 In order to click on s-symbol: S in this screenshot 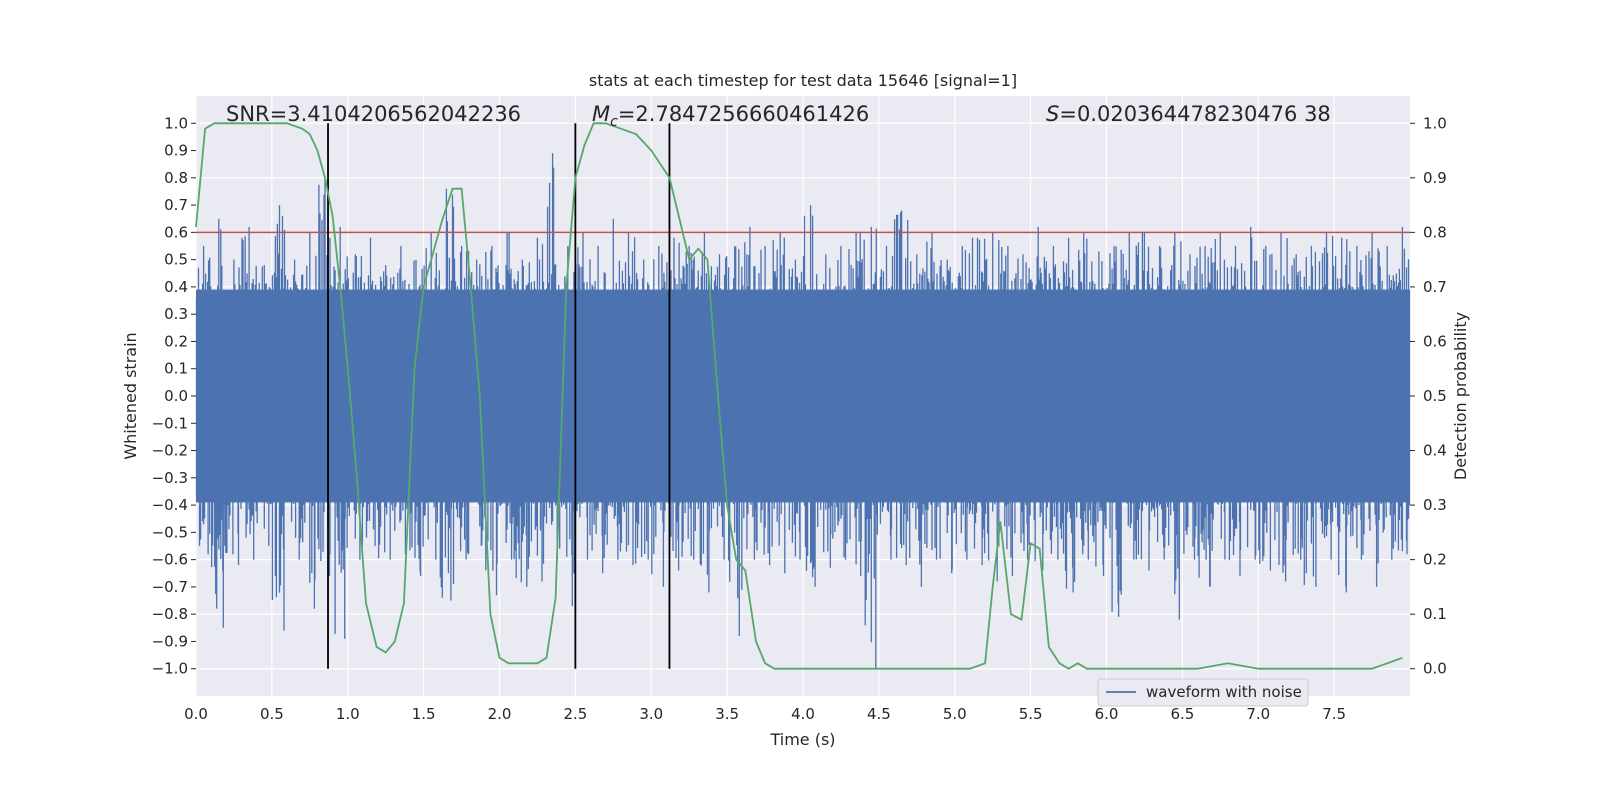, I will do `click(1052, 114)`.